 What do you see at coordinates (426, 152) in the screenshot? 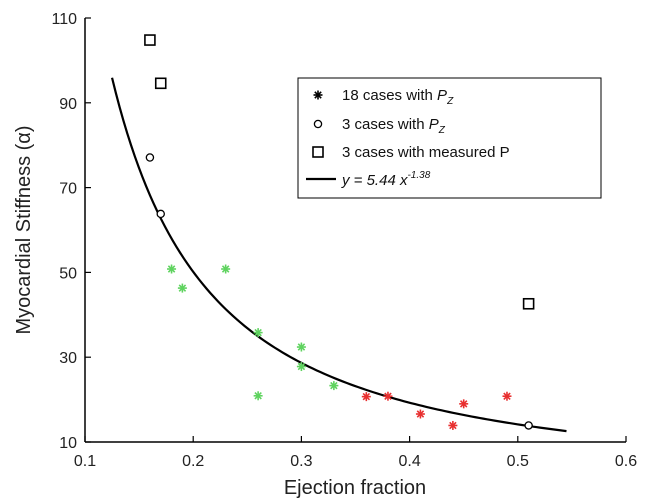
I see `legend-label: 3 cases with measured P` at bounding box center [426, 152].